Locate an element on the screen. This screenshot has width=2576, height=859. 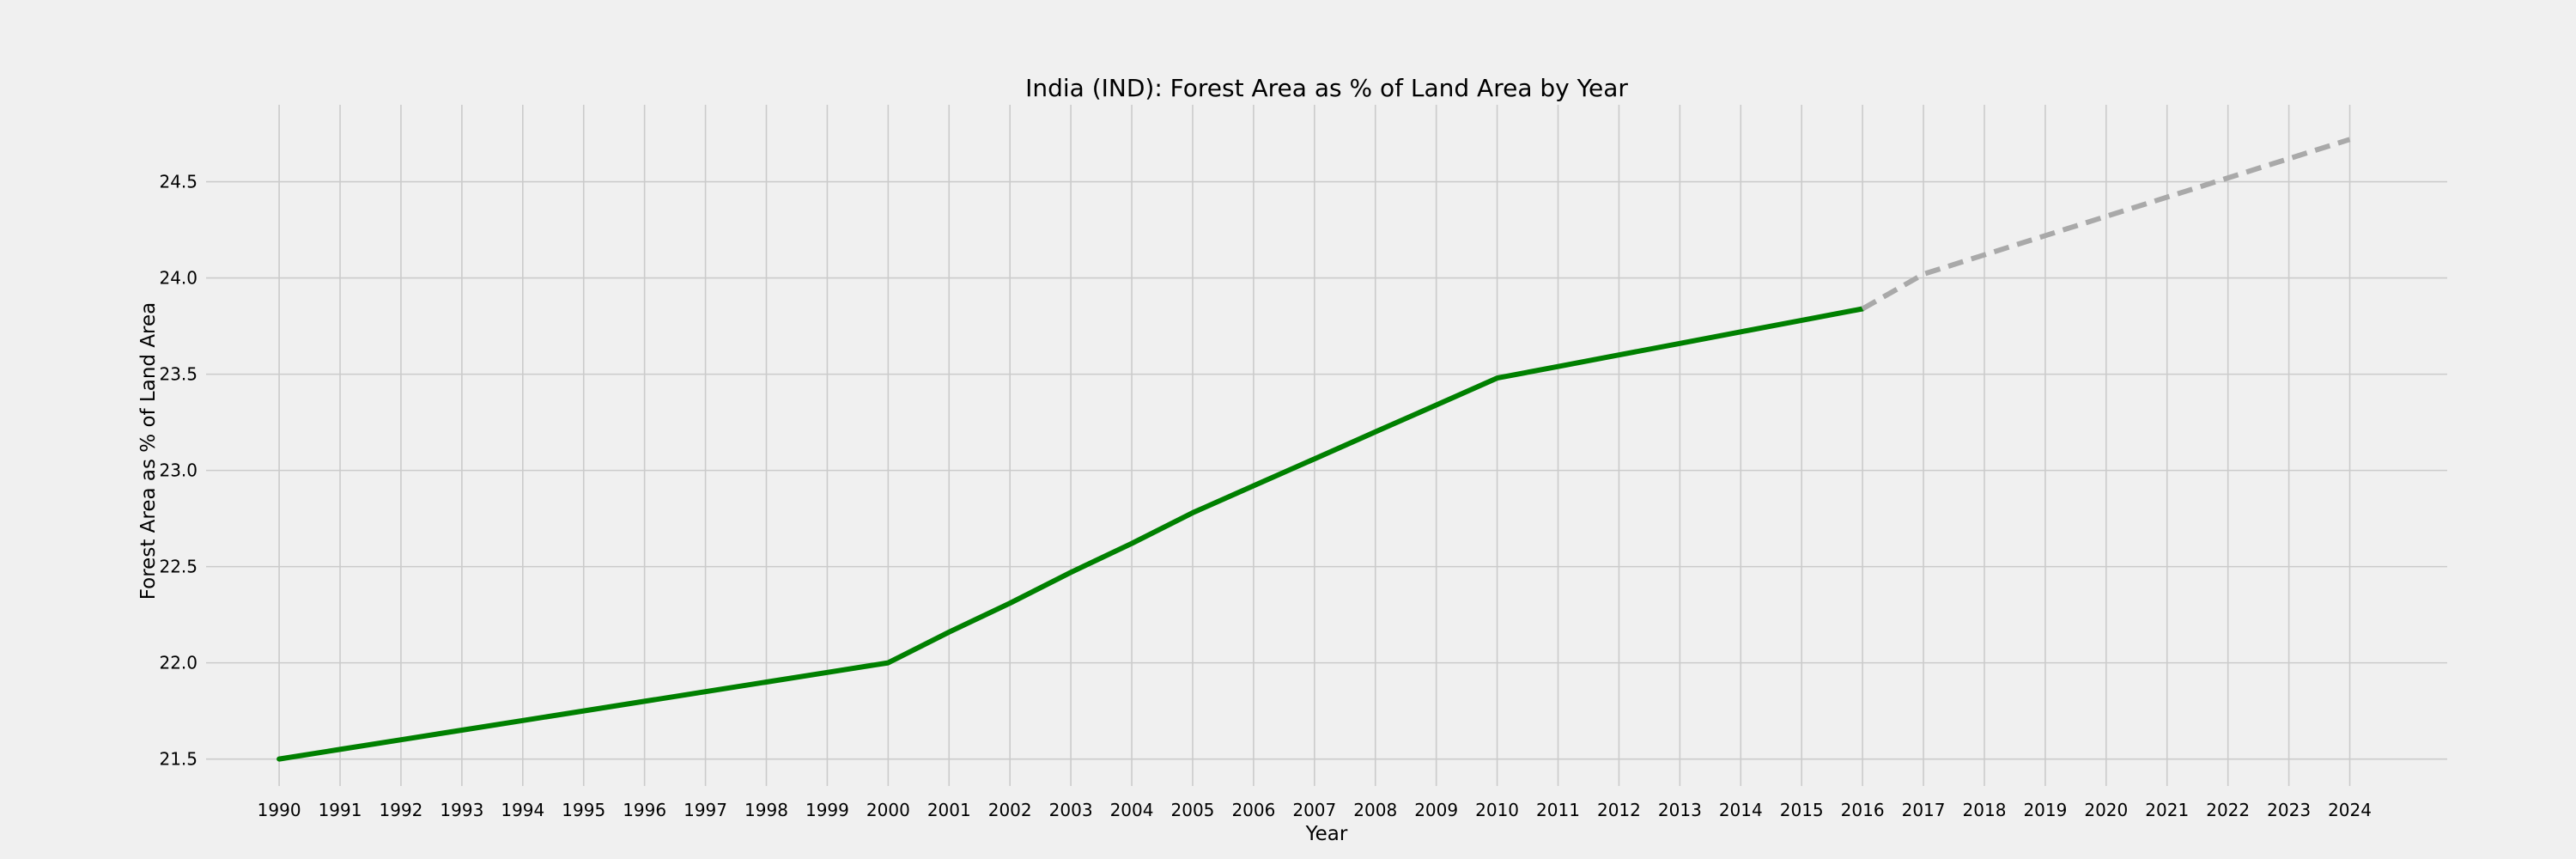
y-tick-labels: 21.5 22.0 22.5 23.0 23.5 24.0 24.5 is located at coordinates (178, 471).